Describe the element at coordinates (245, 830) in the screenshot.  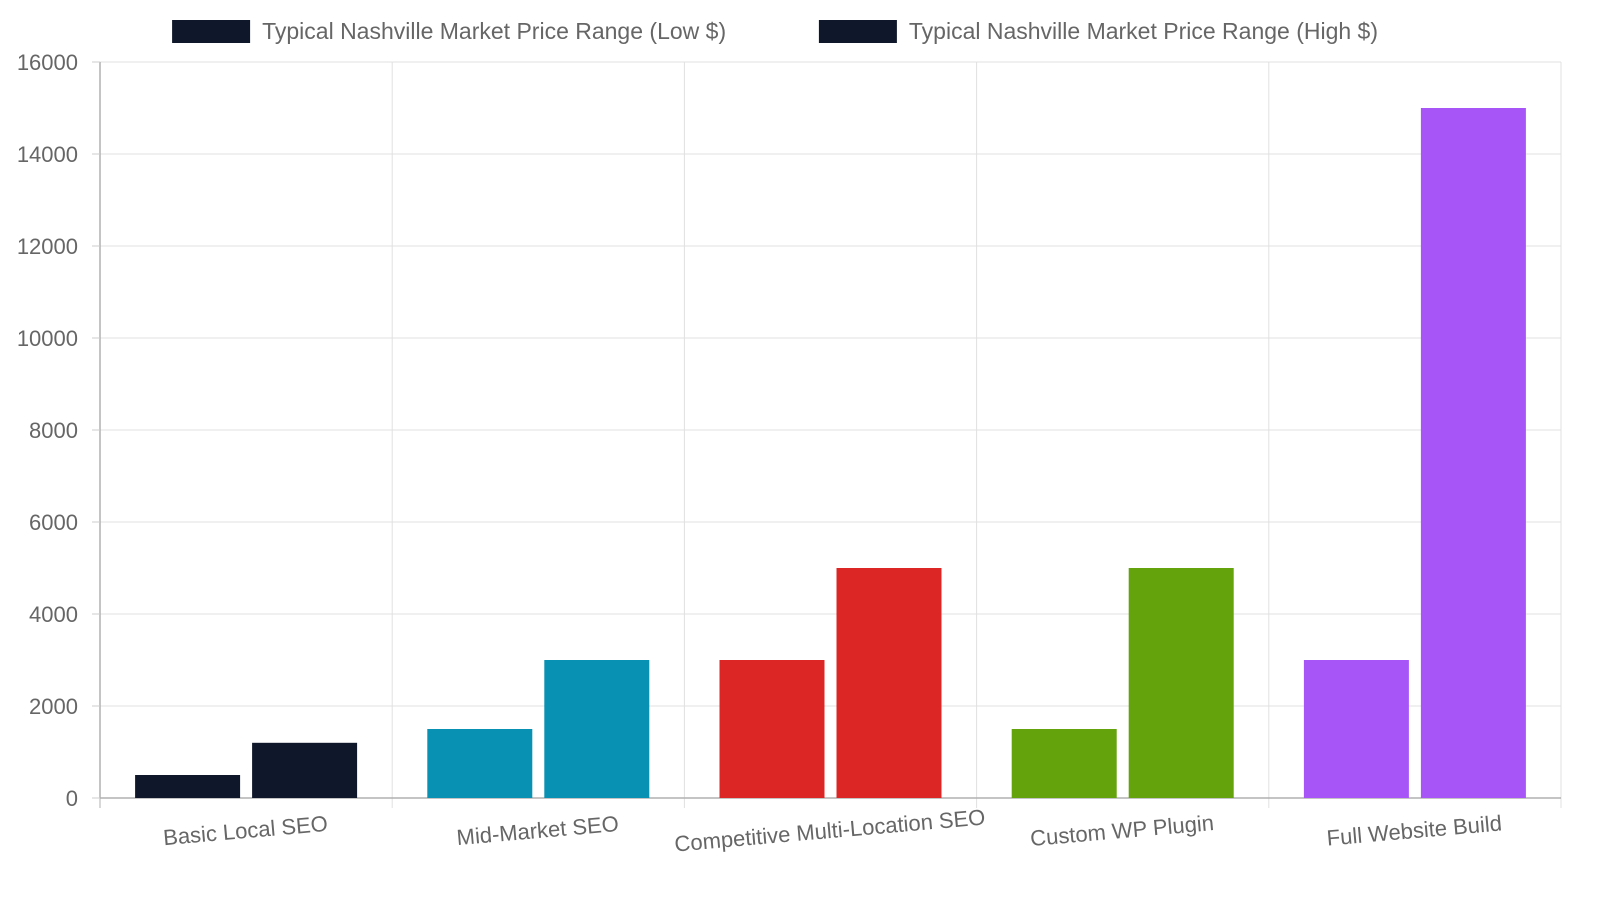
I see `x-tick-label: Basic Local SEO` at that location.